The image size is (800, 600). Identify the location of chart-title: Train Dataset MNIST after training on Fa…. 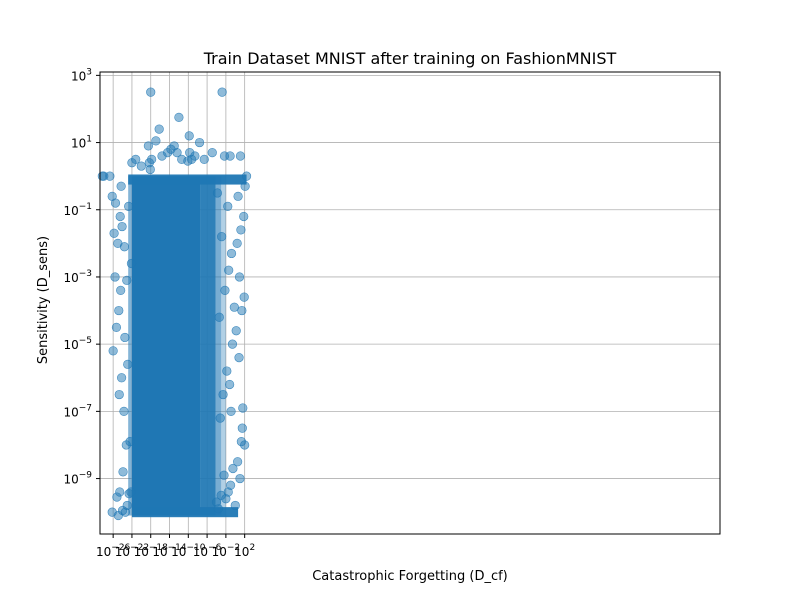
(410, 58).